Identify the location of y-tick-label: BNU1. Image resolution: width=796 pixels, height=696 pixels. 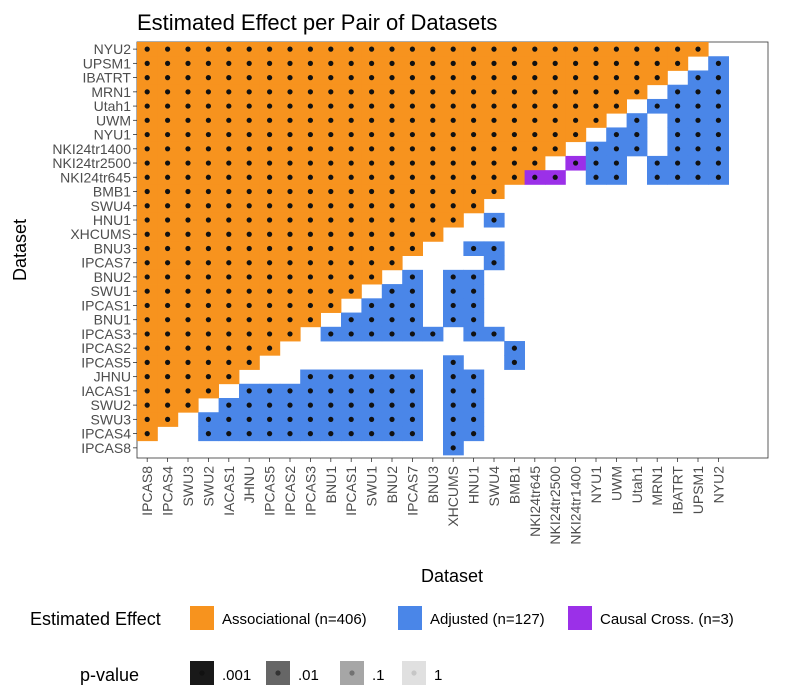
(113, 320).